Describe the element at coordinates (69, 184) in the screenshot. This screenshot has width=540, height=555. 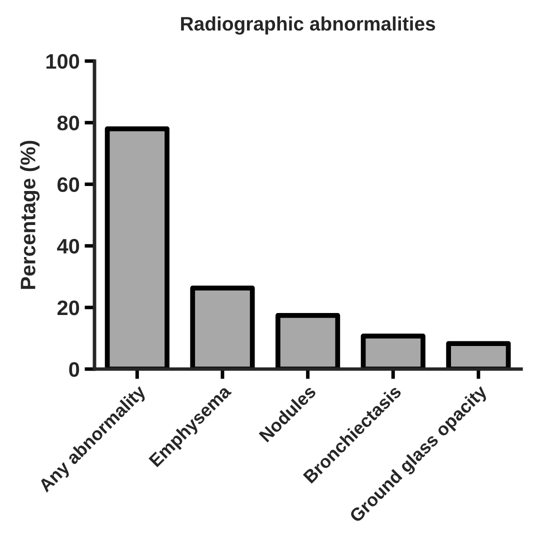
I see `y-tick-label: 60` at that location.